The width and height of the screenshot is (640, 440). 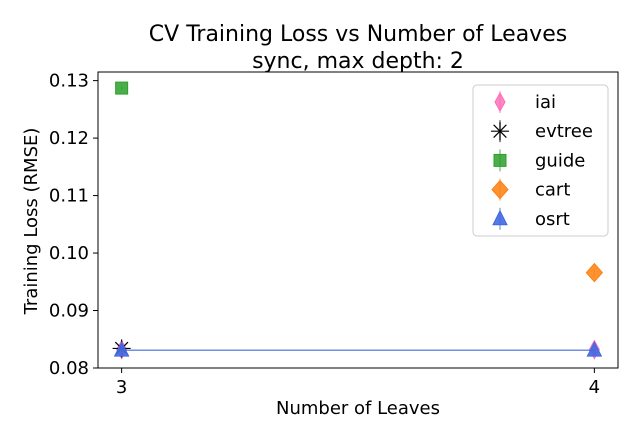 I want to click on legend-box, so click(x=540, y=160).